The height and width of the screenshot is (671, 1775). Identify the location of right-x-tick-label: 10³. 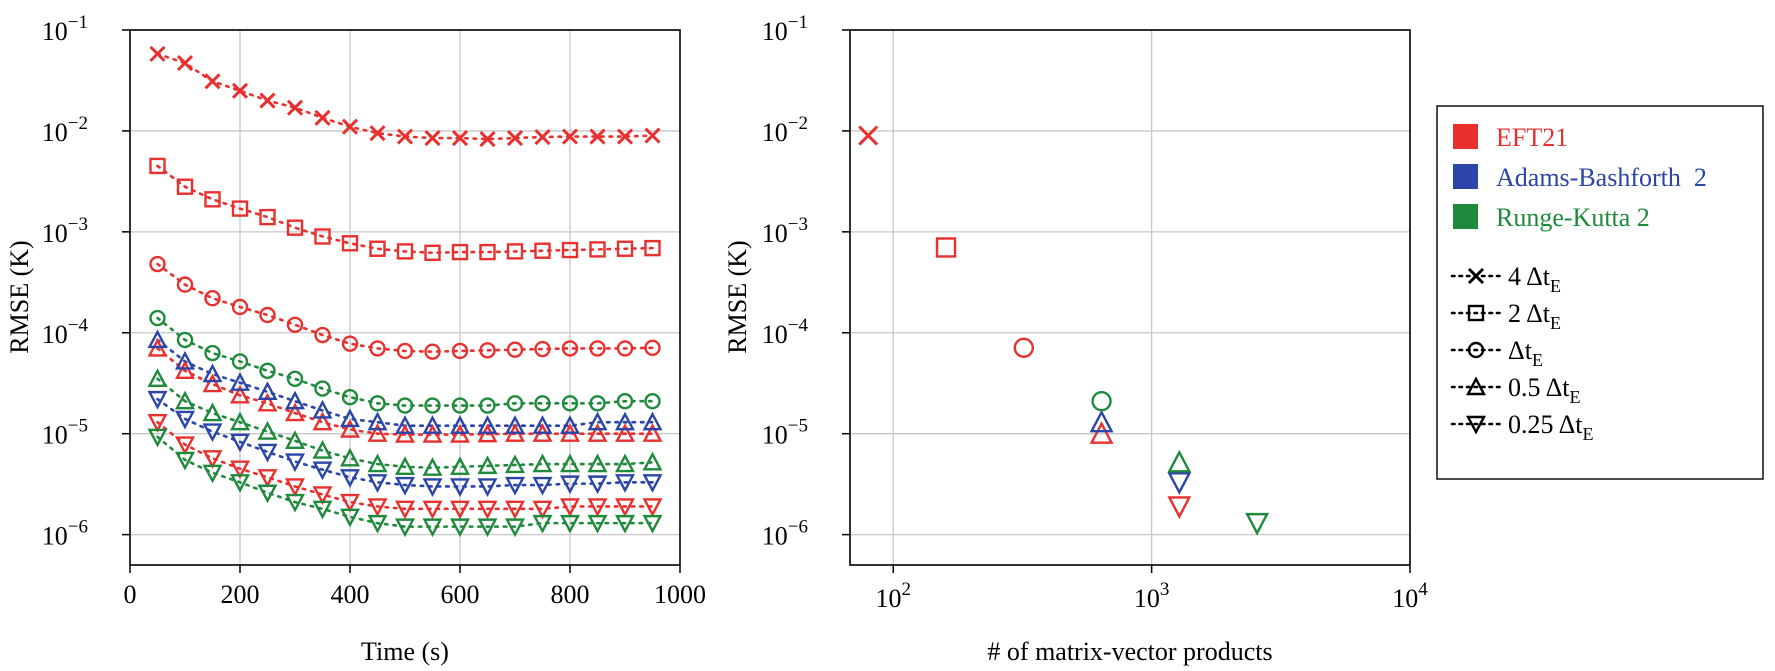
(1152, 596).